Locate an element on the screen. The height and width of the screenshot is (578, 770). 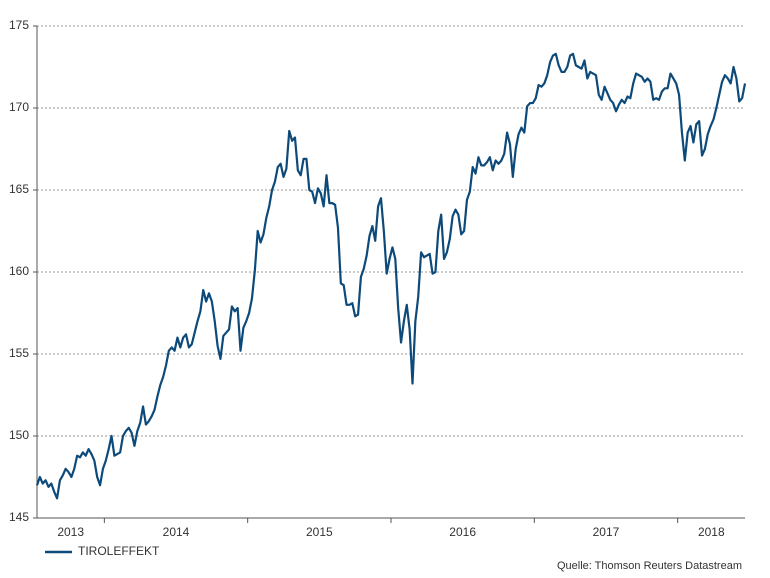
y-tick-label: 145 is located at coordinates (19, 517).